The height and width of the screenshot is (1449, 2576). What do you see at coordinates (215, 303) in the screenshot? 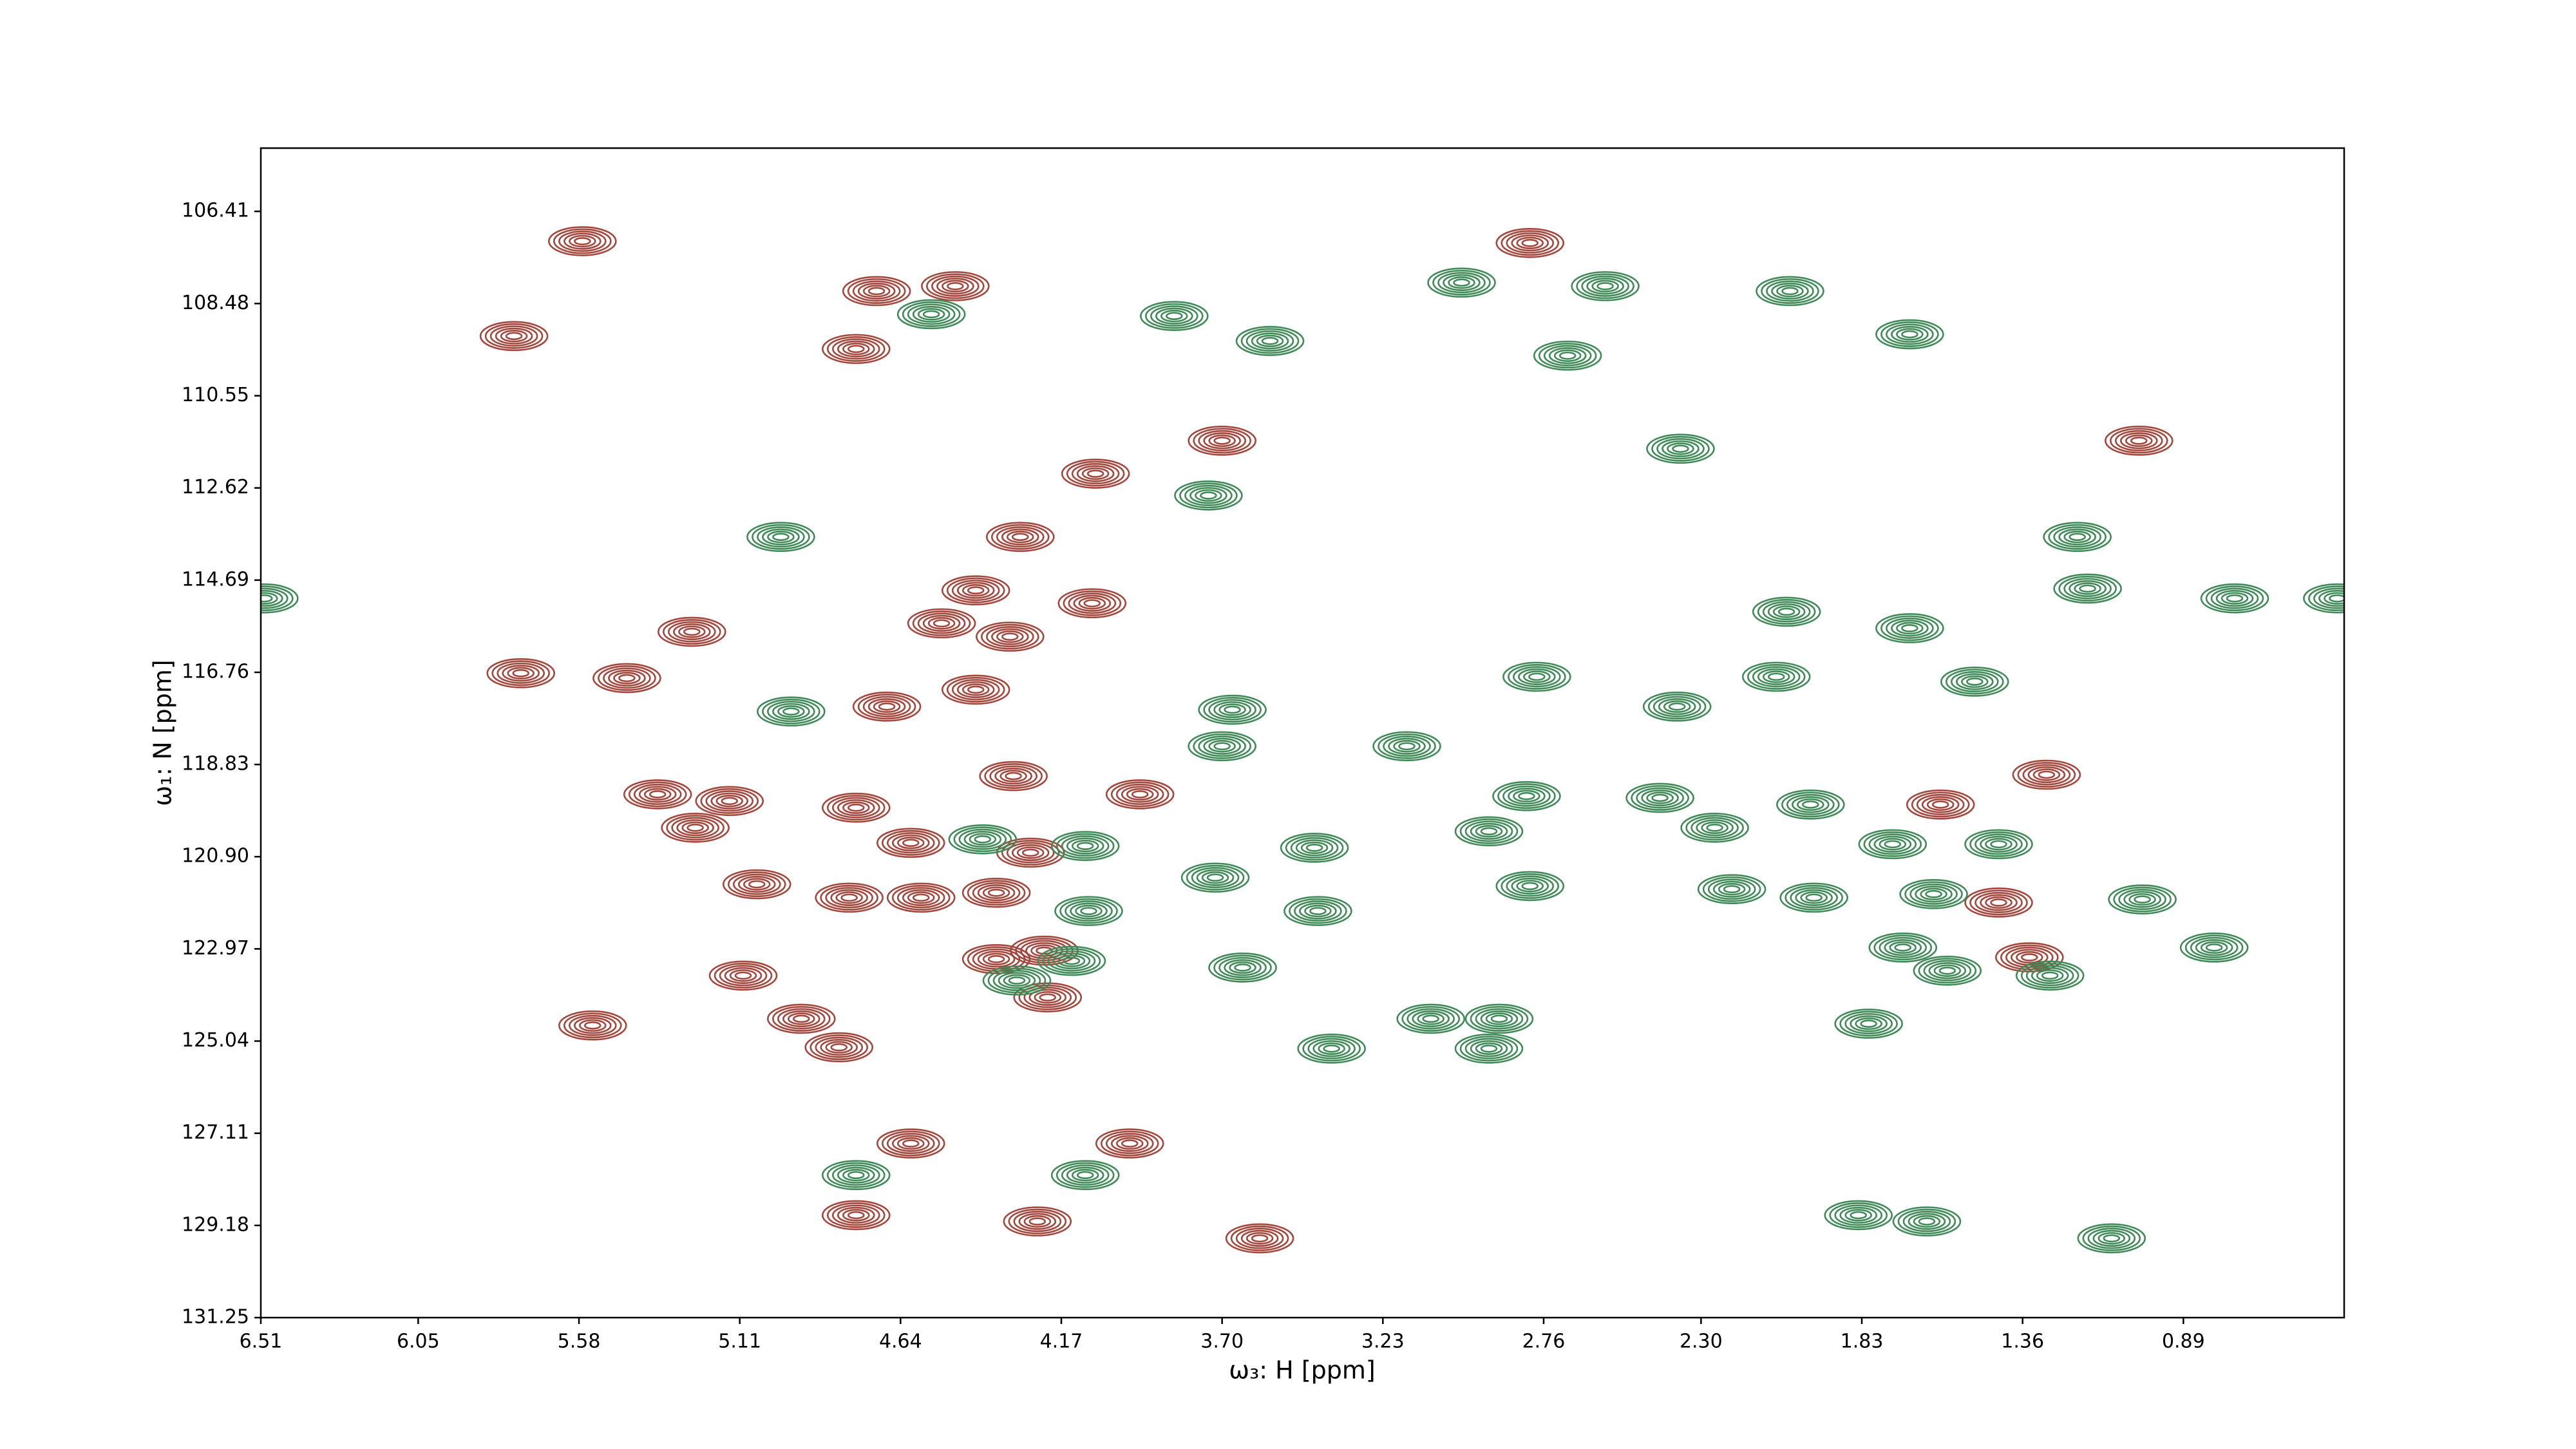
I see `y-tick-label: 108.48` at bounding box center [215, 303].